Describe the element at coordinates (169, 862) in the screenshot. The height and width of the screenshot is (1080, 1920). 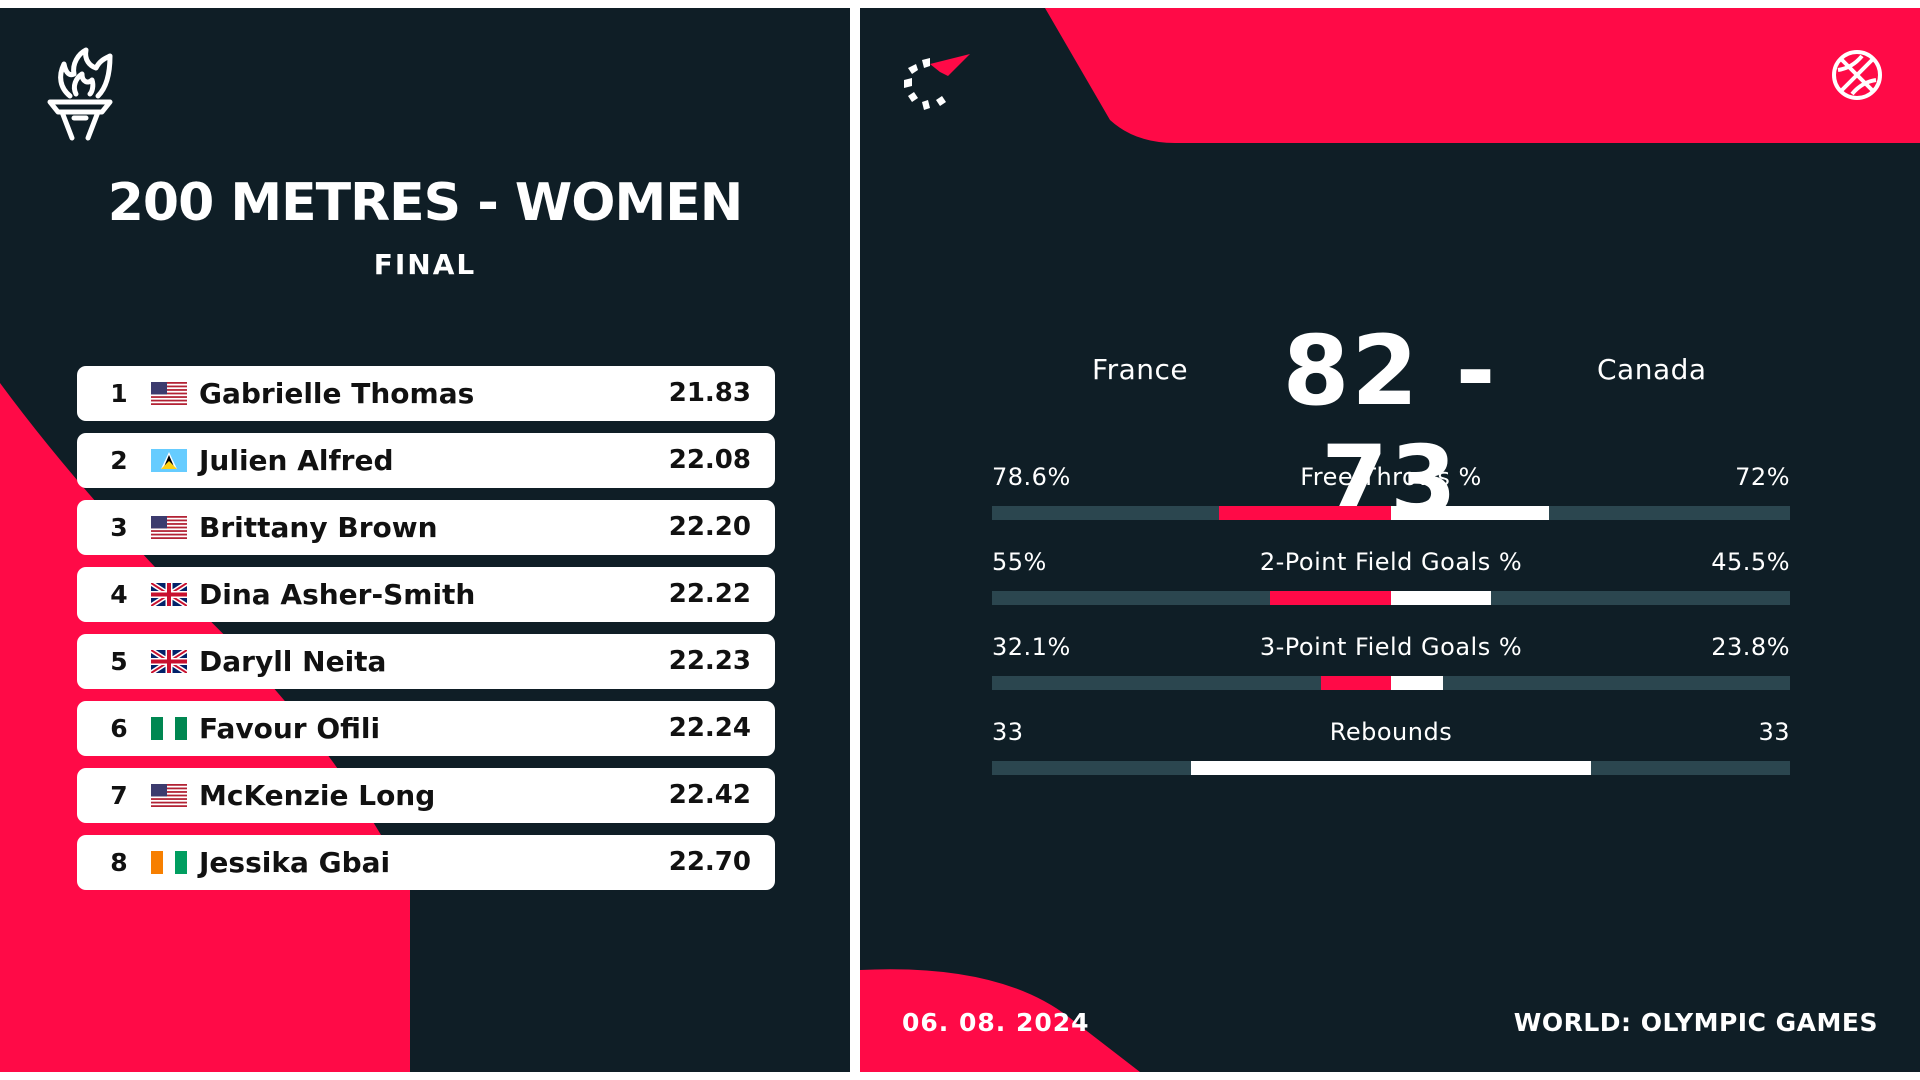
I see `ivory-coast-flag-icon` at that location.